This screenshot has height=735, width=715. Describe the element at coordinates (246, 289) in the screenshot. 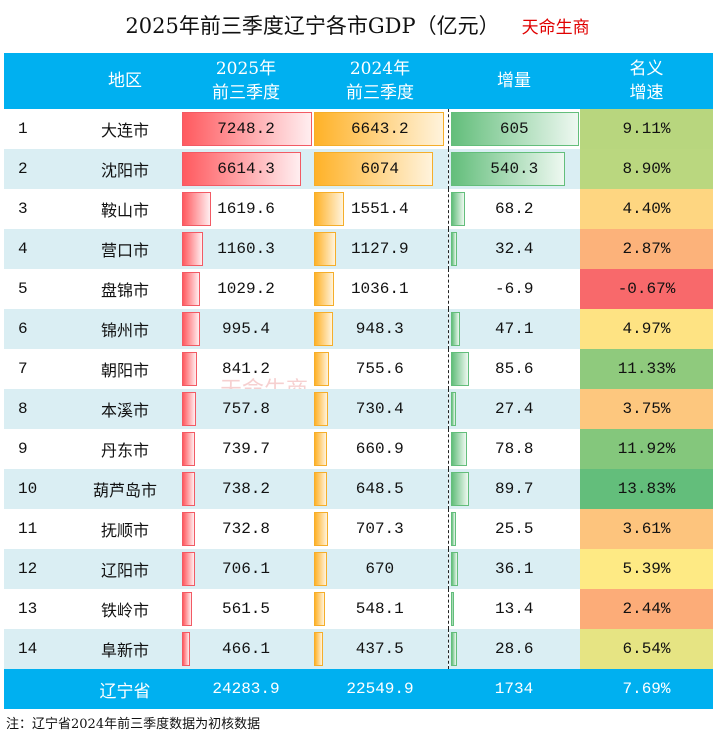

I see `c25-cell: 1029.2` at that location.